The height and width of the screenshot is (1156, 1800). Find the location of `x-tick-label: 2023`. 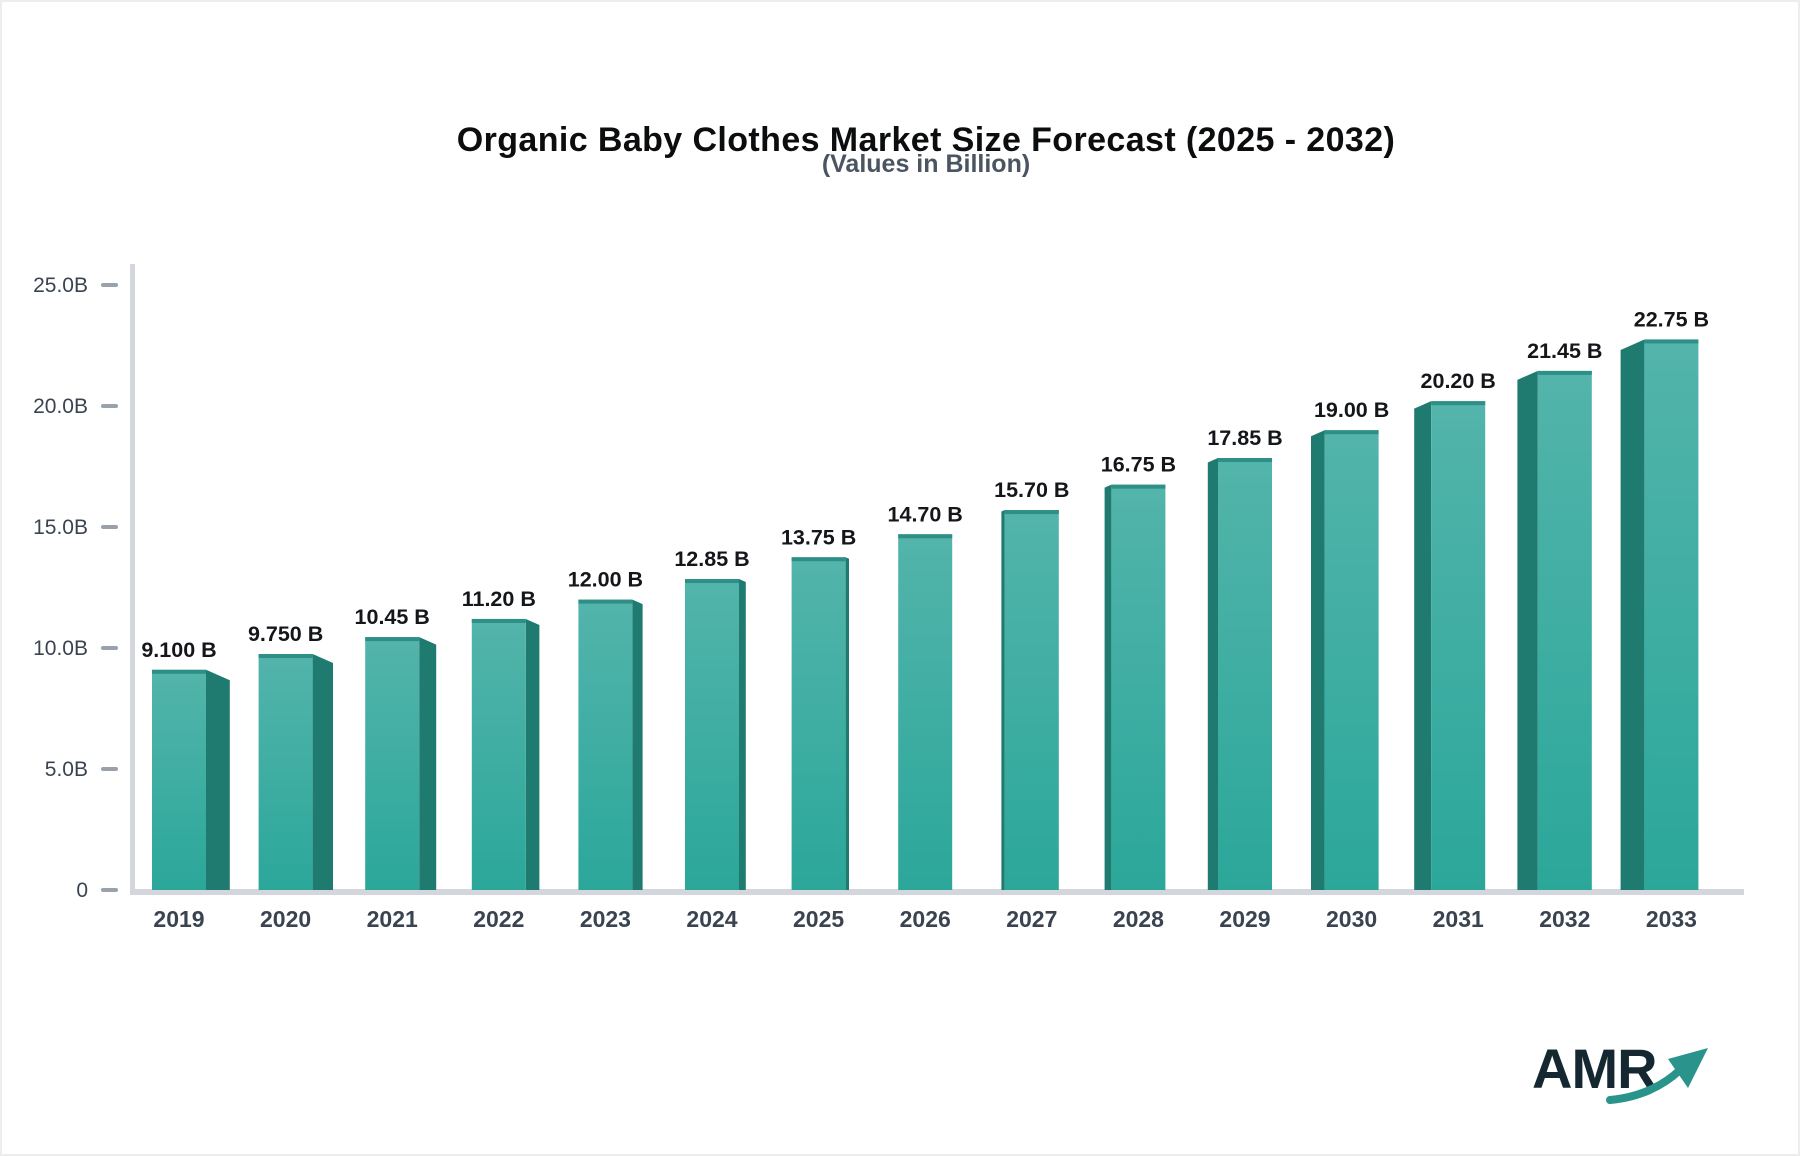

x-tick-label: 2023 is located at coordinates (605, 919).